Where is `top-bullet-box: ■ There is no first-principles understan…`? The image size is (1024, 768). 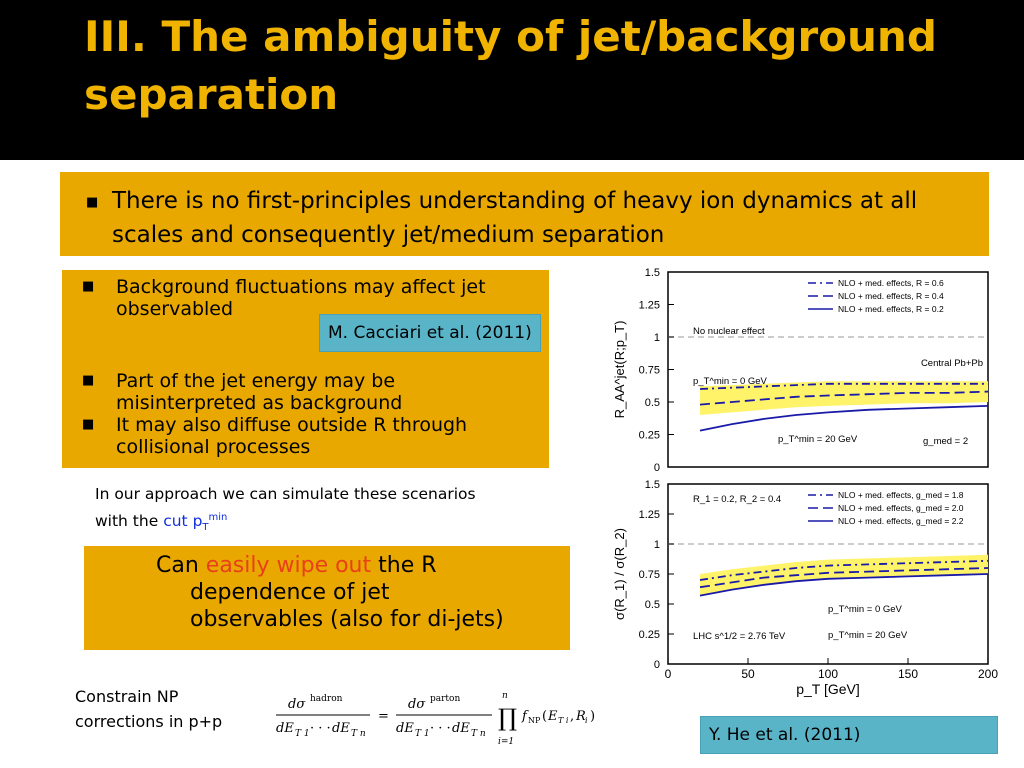 top-bullet-box: ■ There is no first-principles understan… is located at coordinates (524, 214).